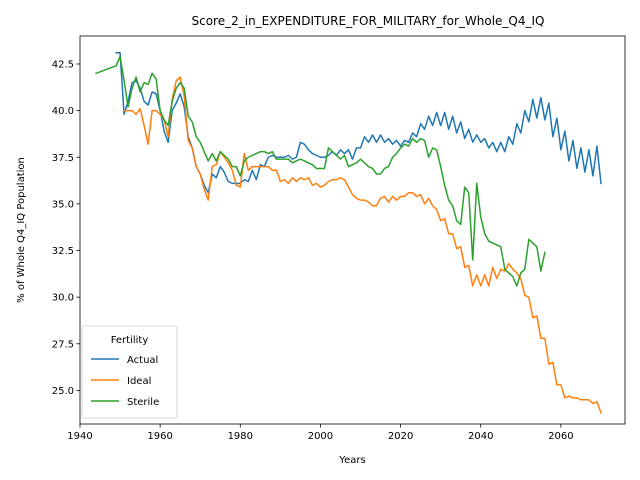 The width and height of the screenshot is (640, 480). What do you see at coordinates (240, 436) in the screenshot?
I see `x-tick-label: 1980` at bounding box center [240, 436].